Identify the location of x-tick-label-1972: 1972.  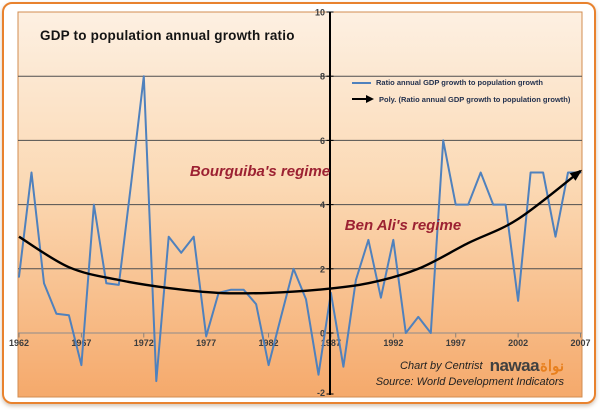
(144, 343).